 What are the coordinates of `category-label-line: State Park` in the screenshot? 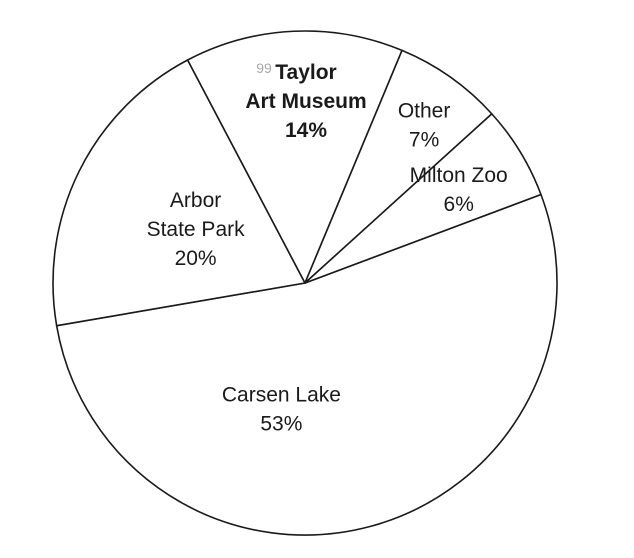 It's located at (196, 229).